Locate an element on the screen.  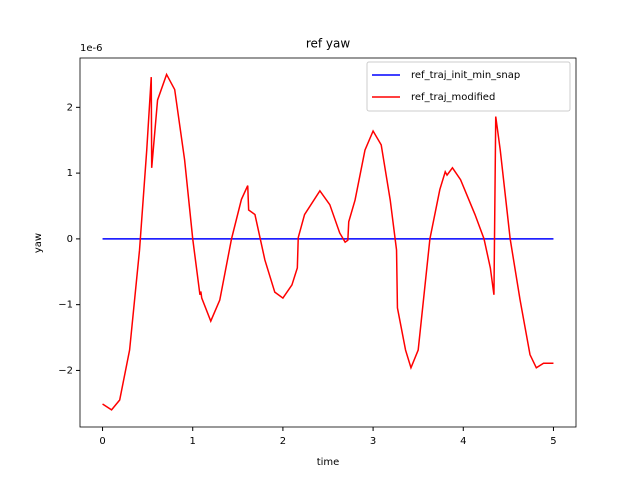
y-tick-label: −2 is located at coordinates (65, 370).